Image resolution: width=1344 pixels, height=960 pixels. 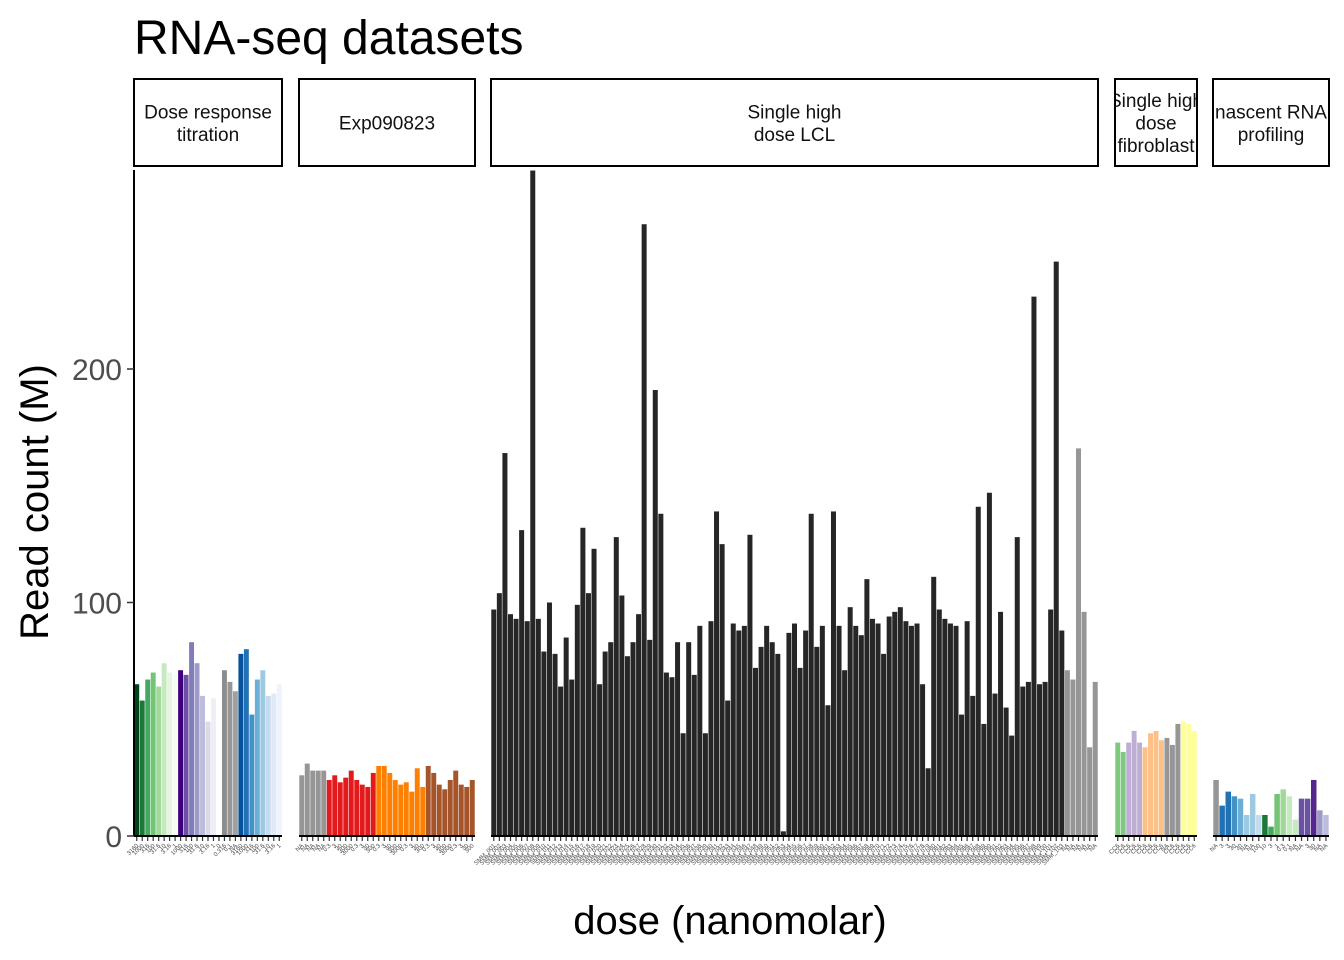 I want to click on chart-title: RNA-seq datasets, so click(x=329, y=38).